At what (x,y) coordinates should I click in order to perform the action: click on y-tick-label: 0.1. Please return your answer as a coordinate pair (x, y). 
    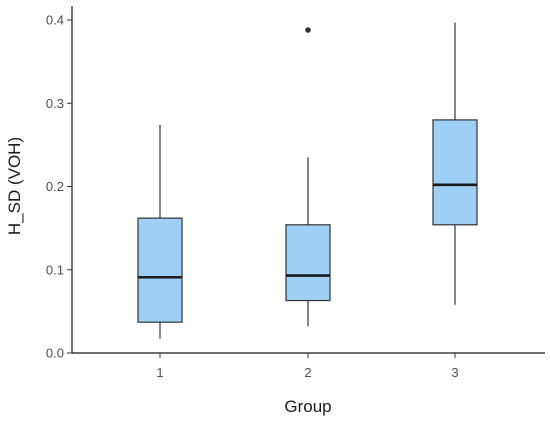
    Looking at the image, I should click on (55, 269).